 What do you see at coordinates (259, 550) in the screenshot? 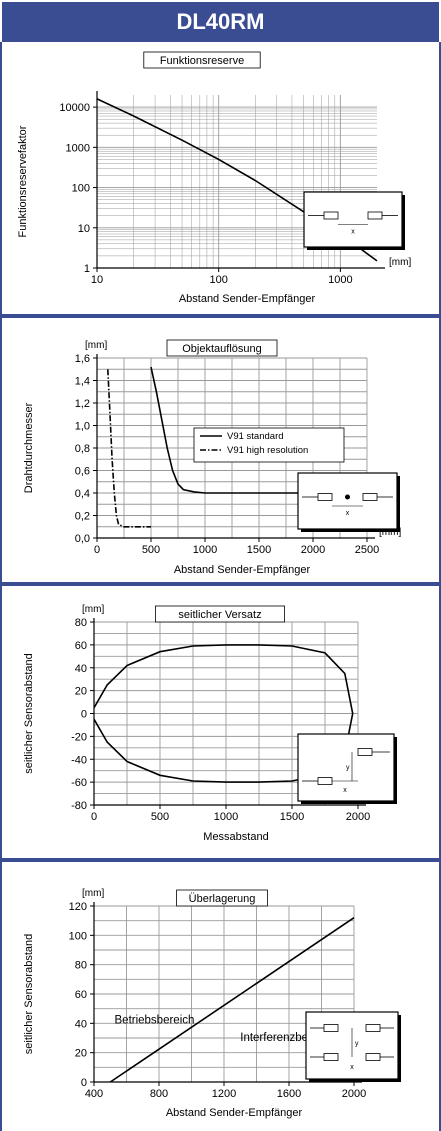
I see `x-tick-label: 1500` at bounding box center [259, 550].